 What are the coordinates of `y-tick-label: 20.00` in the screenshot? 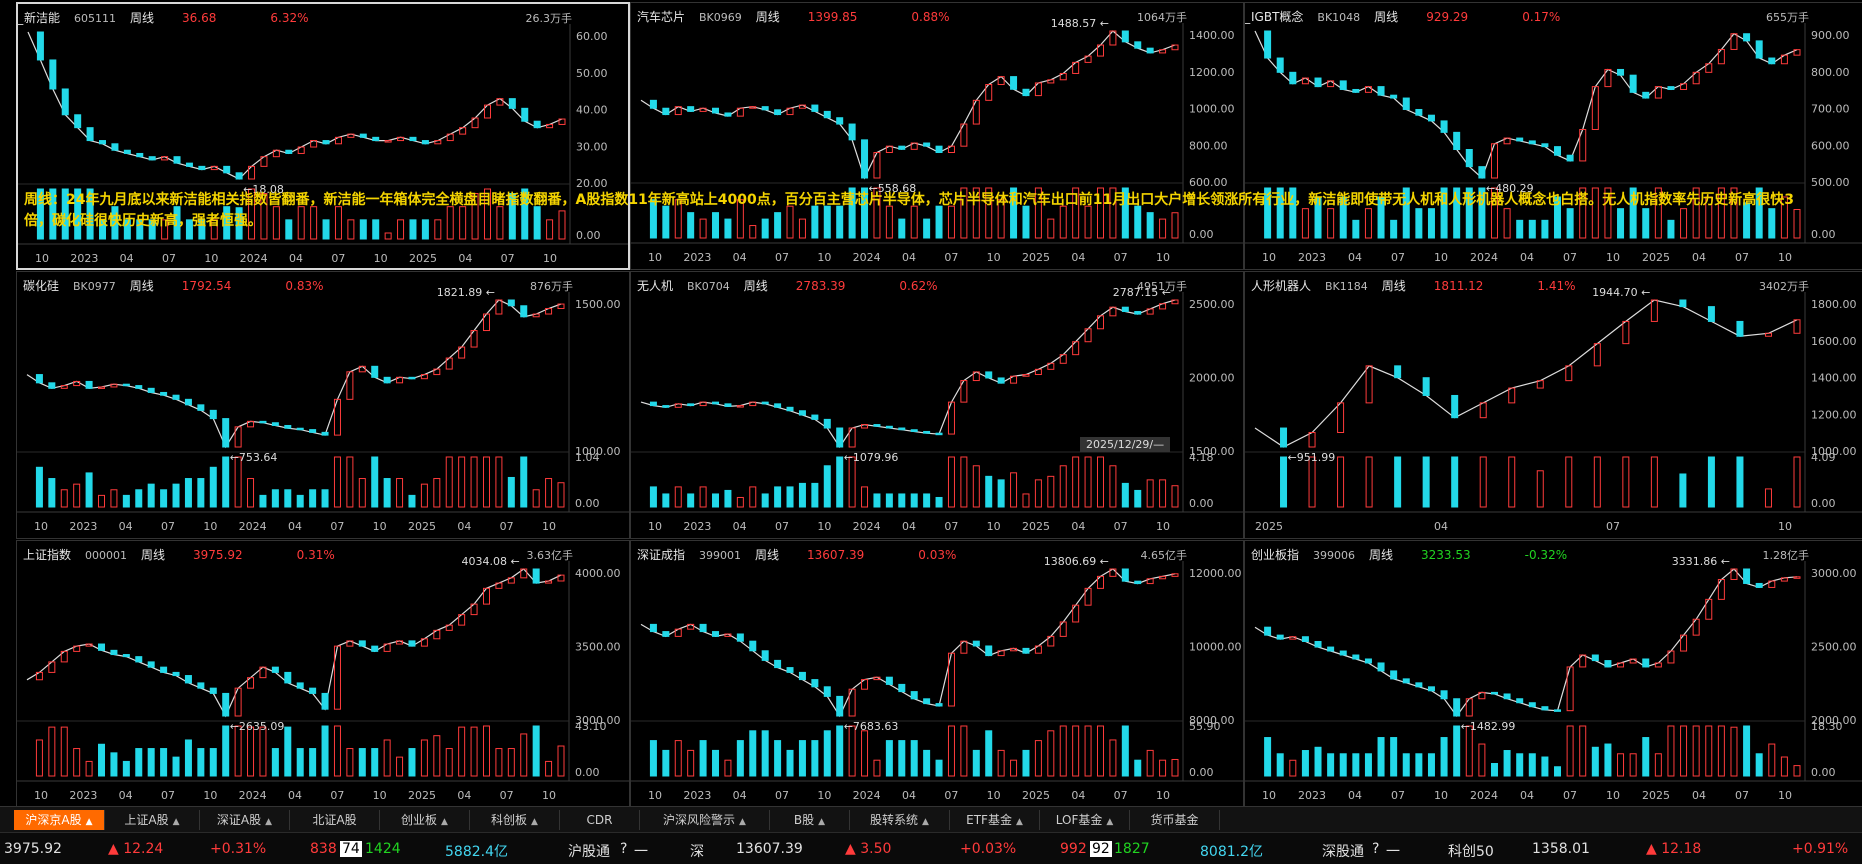 It's located at (592, 183).